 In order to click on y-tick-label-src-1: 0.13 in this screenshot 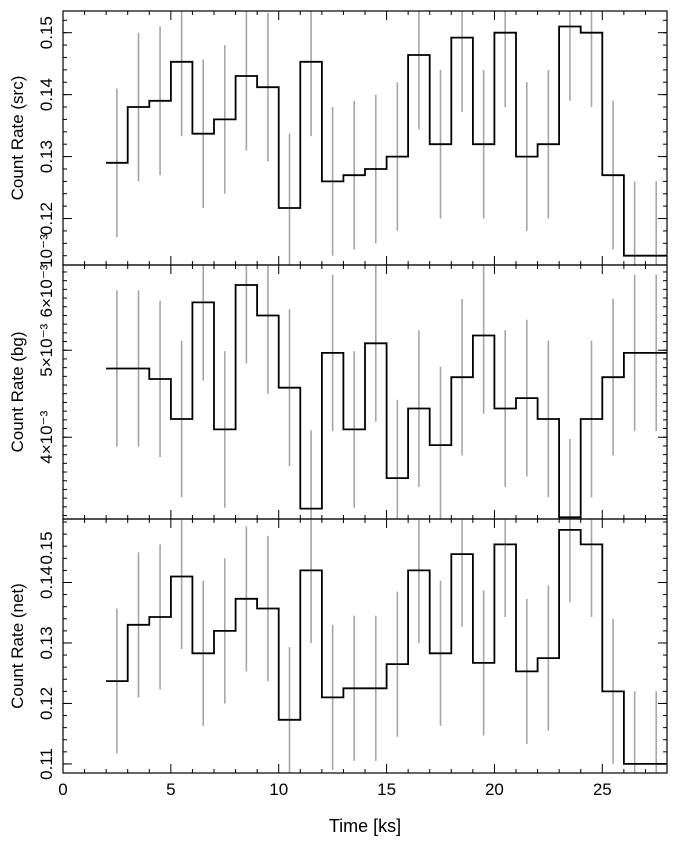, I will do `click(46, 156)`.